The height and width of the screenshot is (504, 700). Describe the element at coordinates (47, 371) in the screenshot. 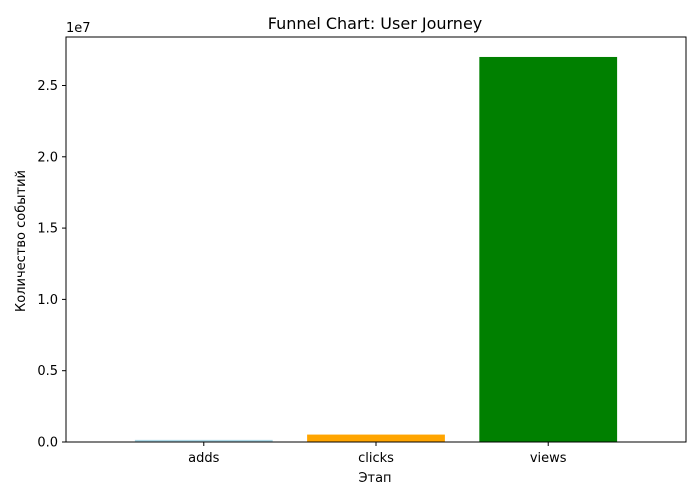

I see `y-tick-label: 0.5` at that location.